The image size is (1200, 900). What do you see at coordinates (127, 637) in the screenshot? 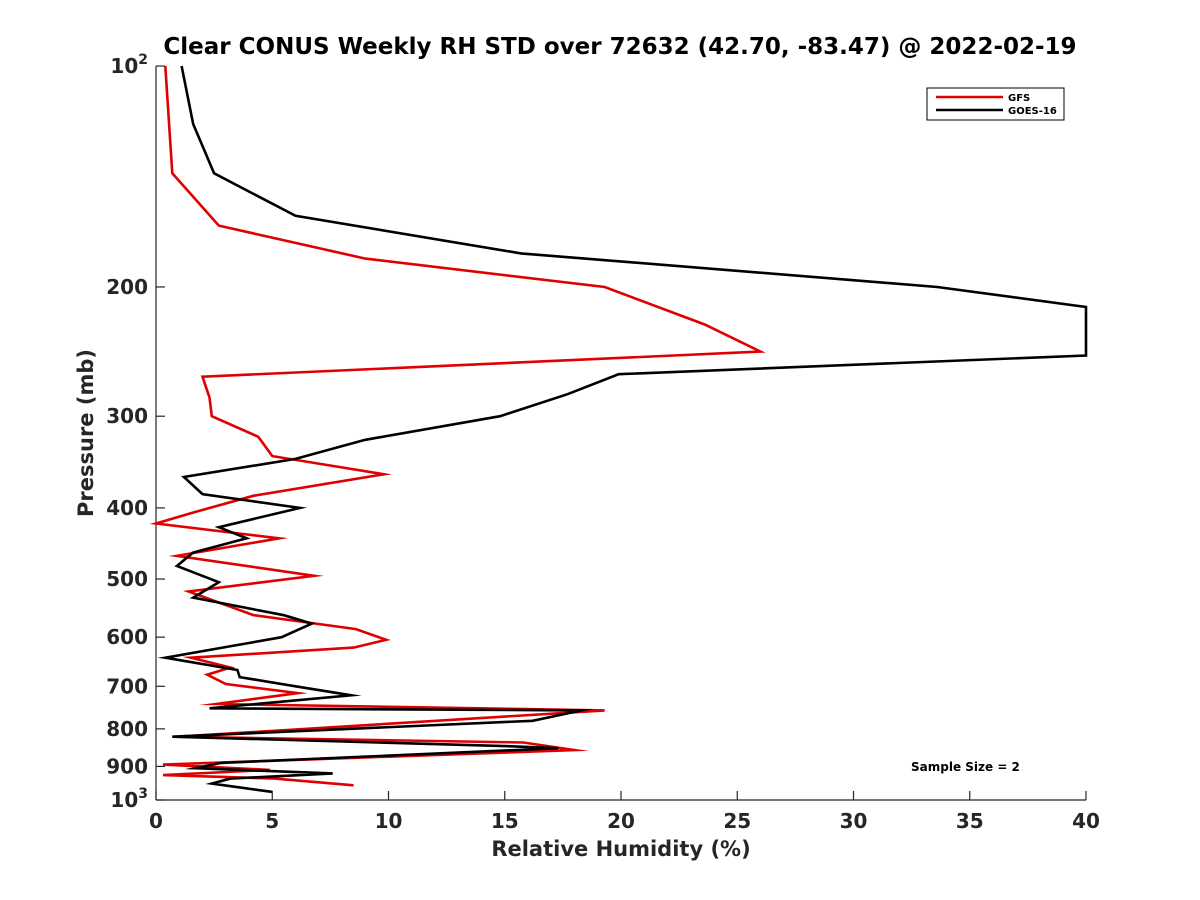
I see `y-tick-label: 600` at bounding box center [127, 637].